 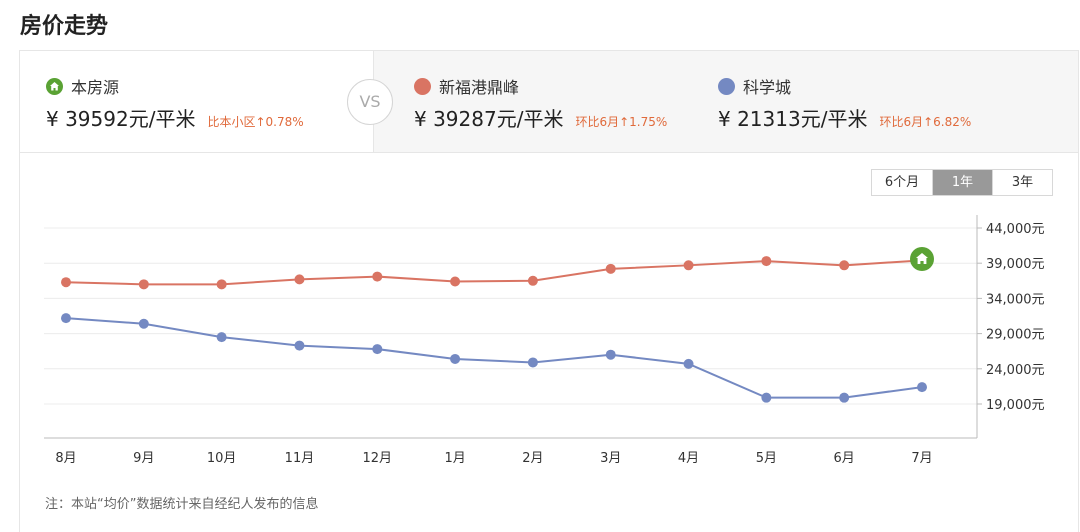 What do you see at coordinates (532, 458) in the screenshot?
I see `x-tick-label: 2月` at bounding box center [532, 458].